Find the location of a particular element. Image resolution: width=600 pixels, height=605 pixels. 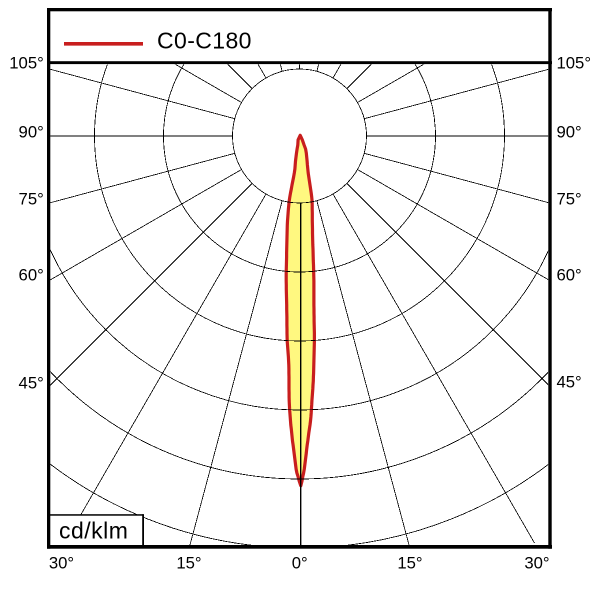

svg-text: C0-C180 is located at coordinates (204, 40).